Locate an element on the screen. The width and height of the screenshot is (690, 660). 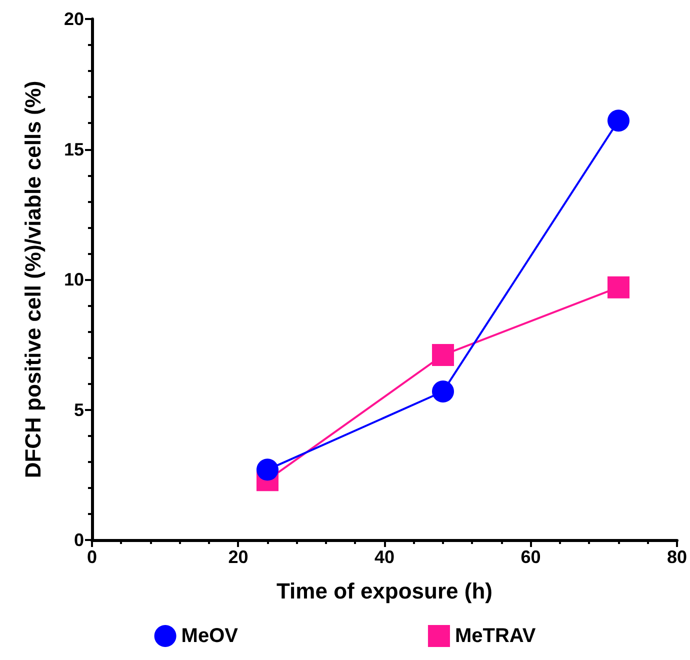
y-tick-label: 10 is located at coordinates (74, 280).